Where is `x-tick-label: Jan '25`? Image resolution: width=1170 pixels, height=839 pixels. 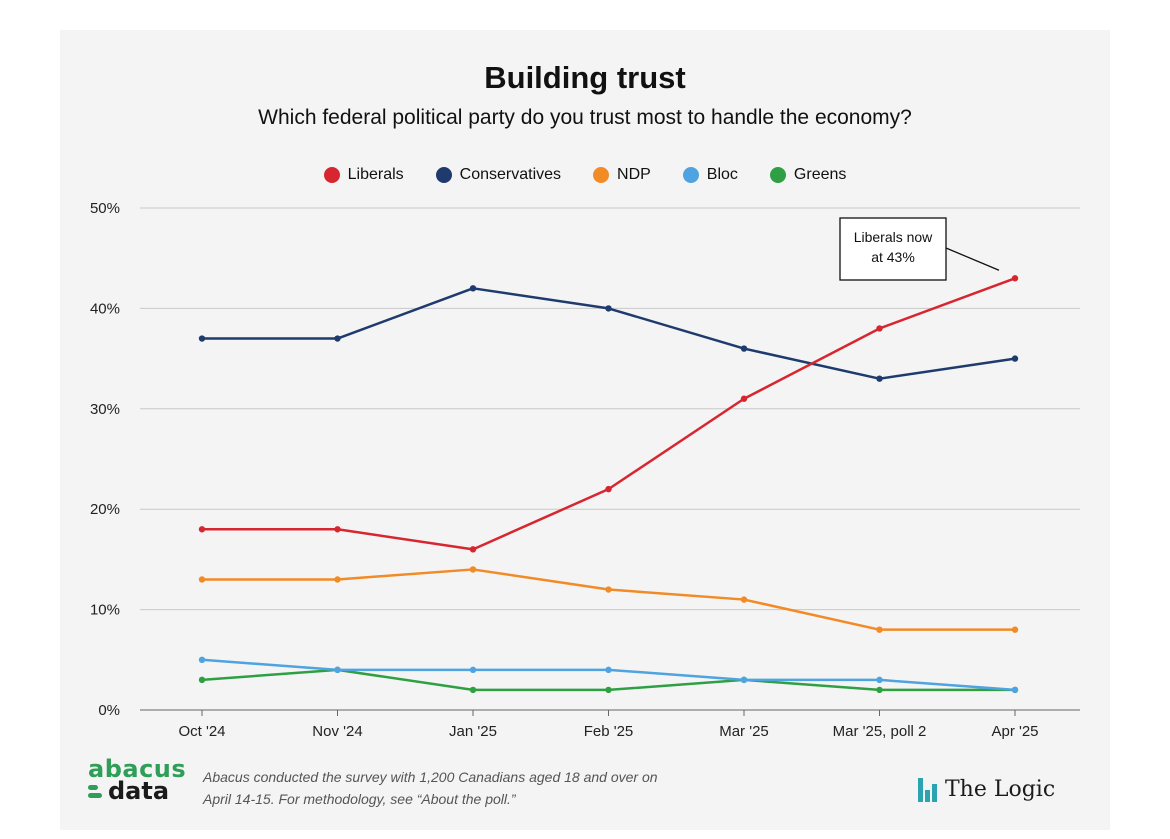
x-tick-label: Jan '25 is located at coordinates (473, 731).